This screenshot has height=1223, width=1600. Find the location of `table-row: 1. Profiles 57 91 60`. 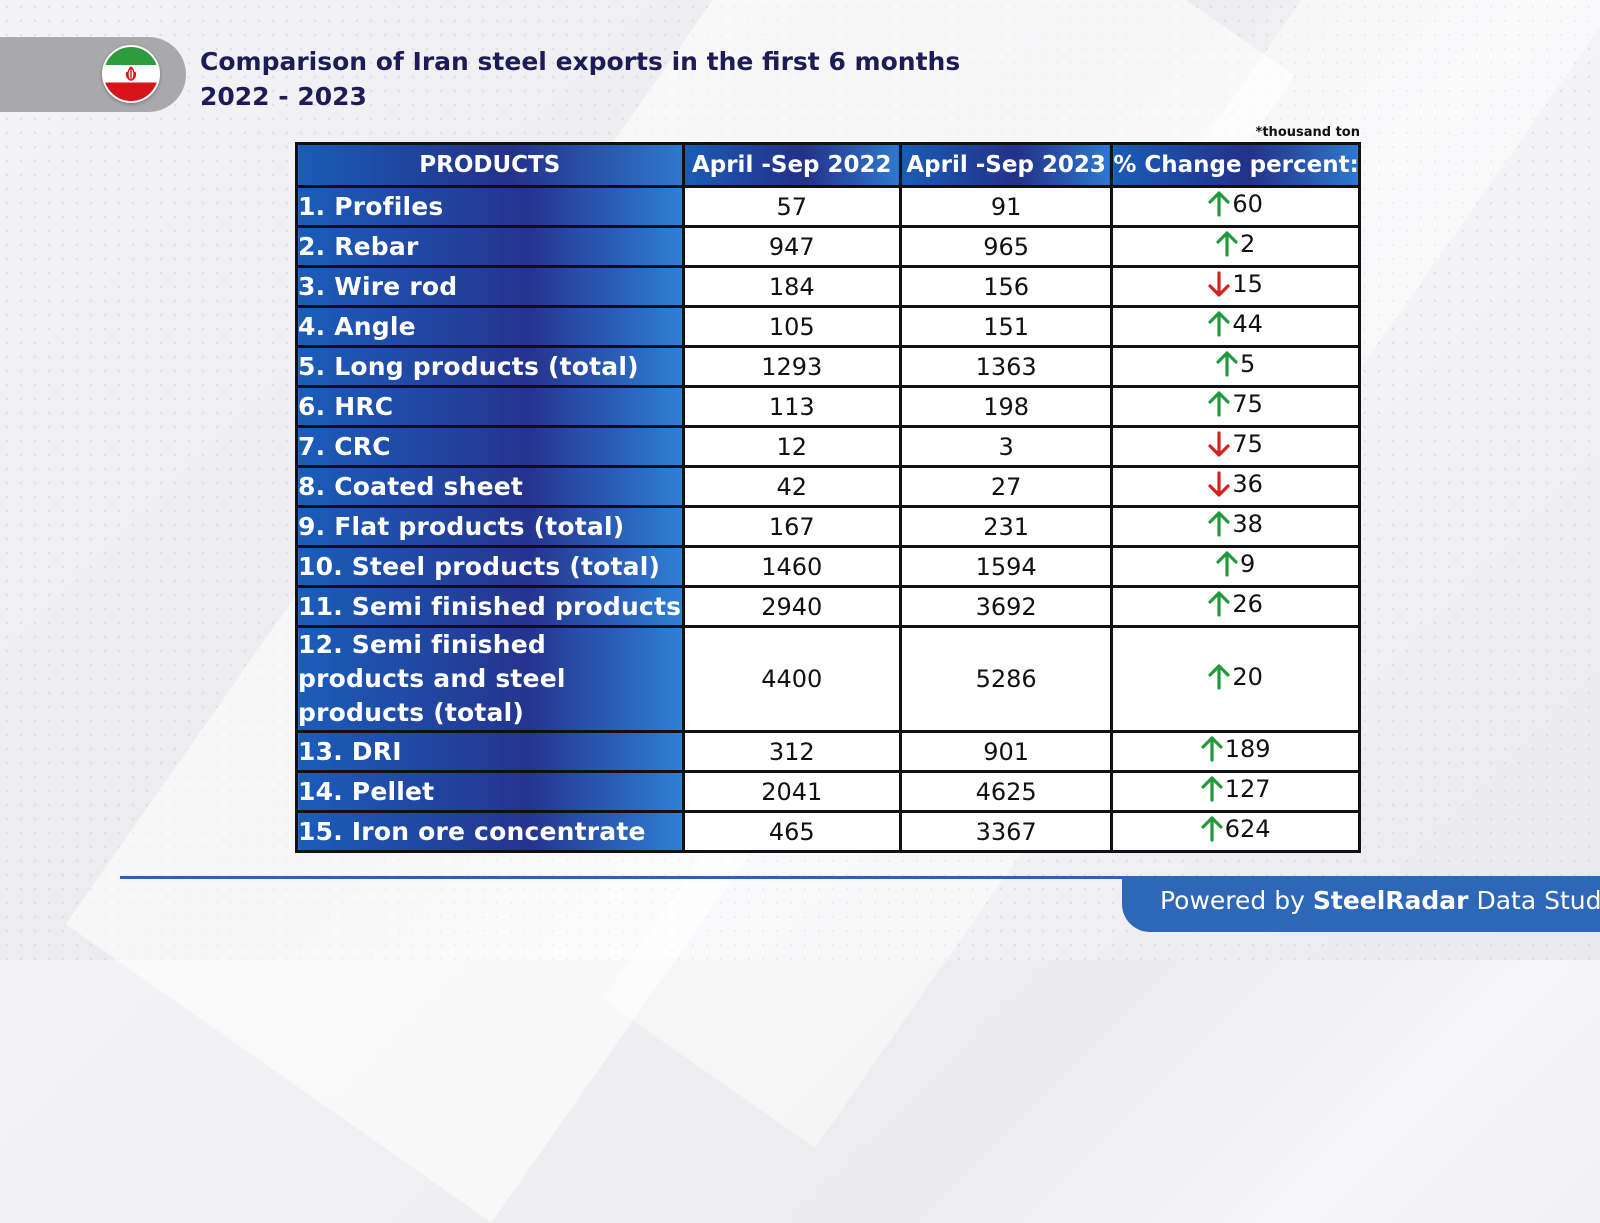

table-row: 1. Profiles 57 91 60 is located at coordinates (828, 206).